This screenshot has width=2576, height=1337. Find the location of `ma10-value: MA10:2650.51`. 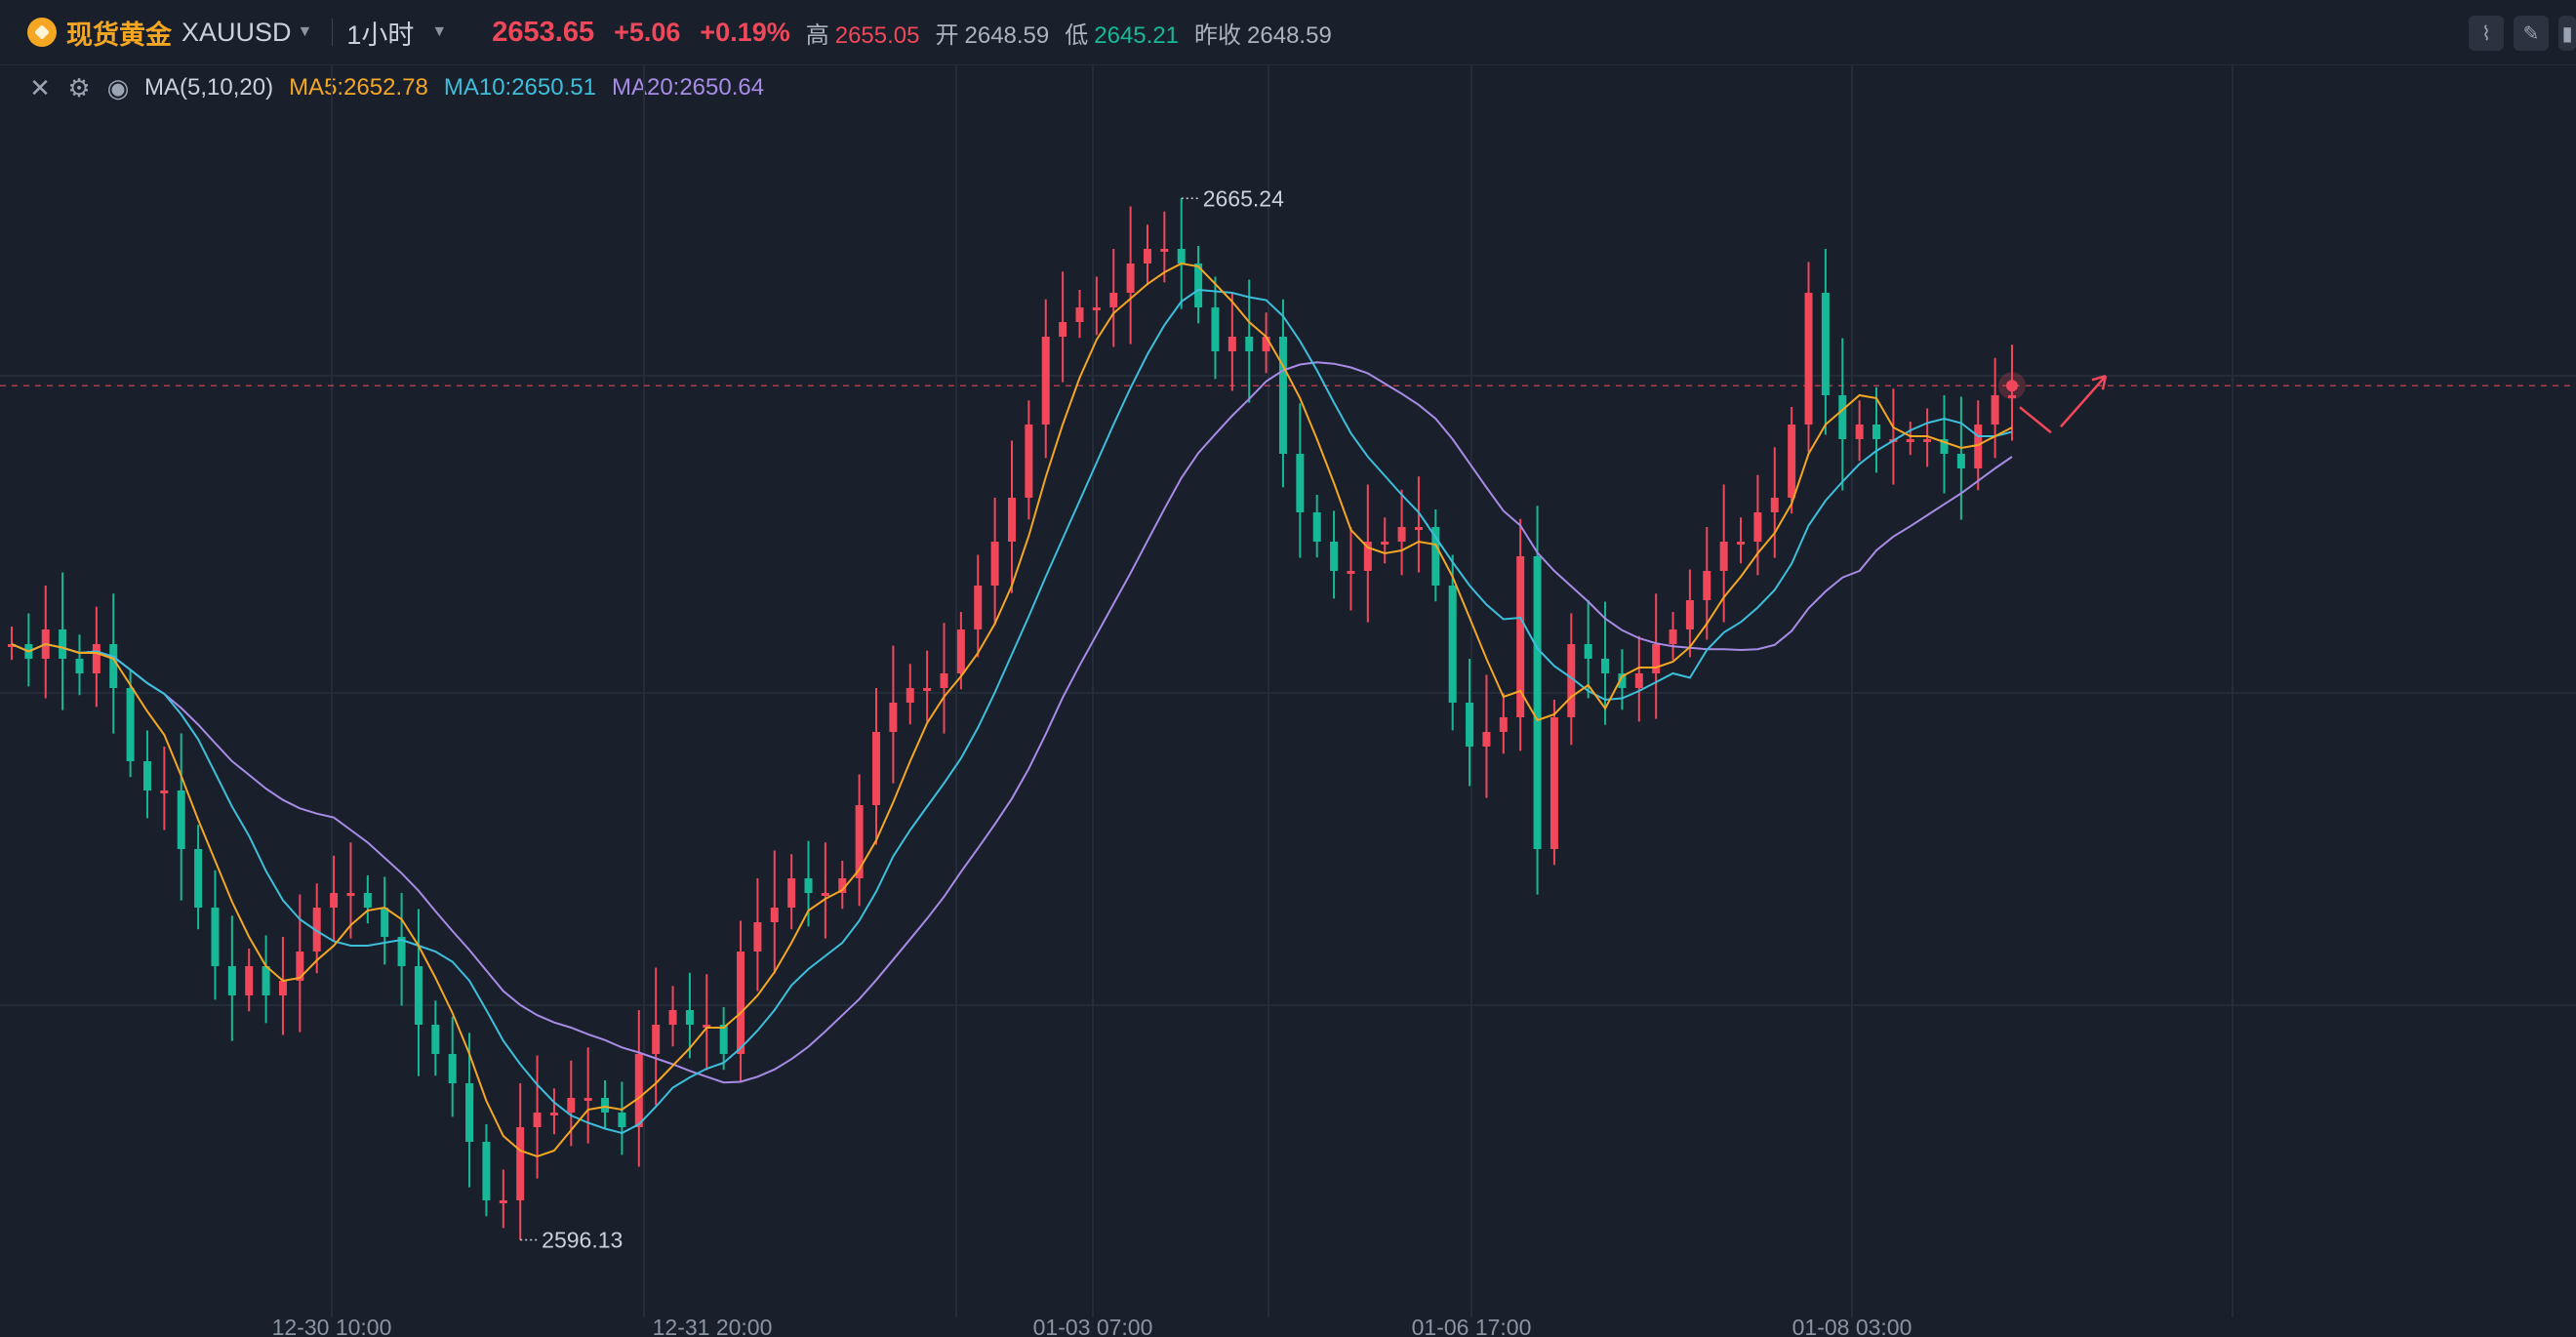

ma10-value: MA10:2650.51 is located at coordinates (519, 87).